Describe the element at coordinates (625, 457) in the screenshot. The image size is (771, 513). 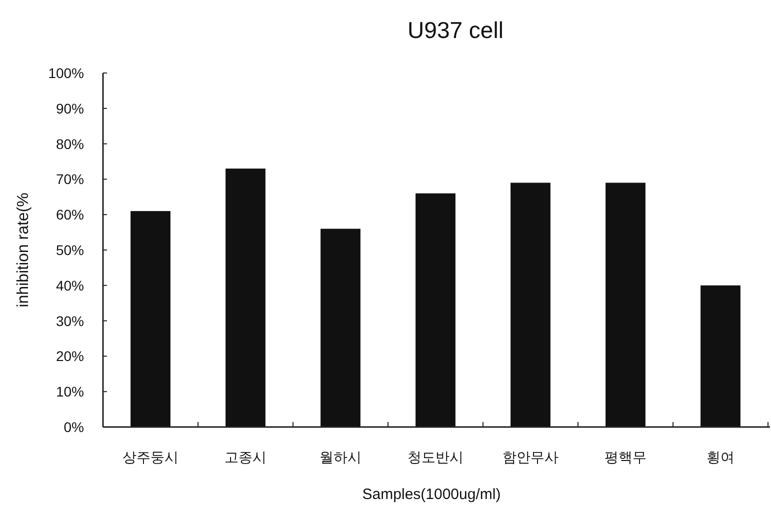
I see `x-tick-label: 평핵무` at that location.